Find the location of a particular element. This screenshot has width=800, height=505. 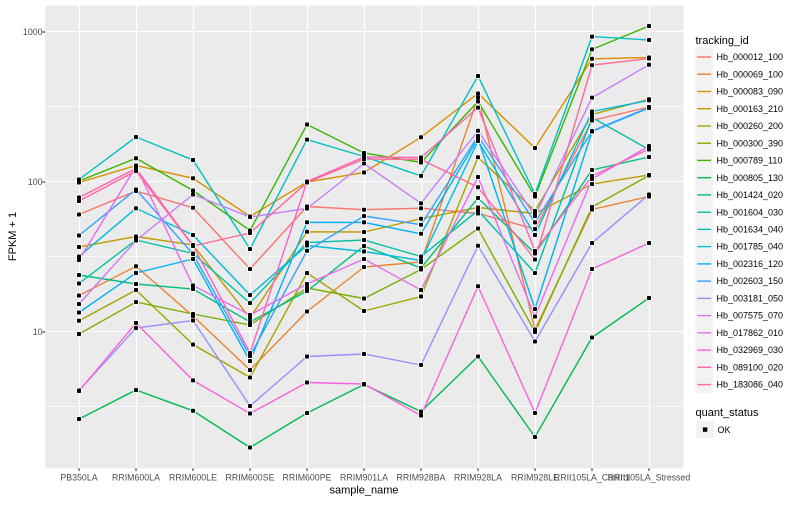

svg-text: Hb_007575_070 is located at coordinates (750, 316).